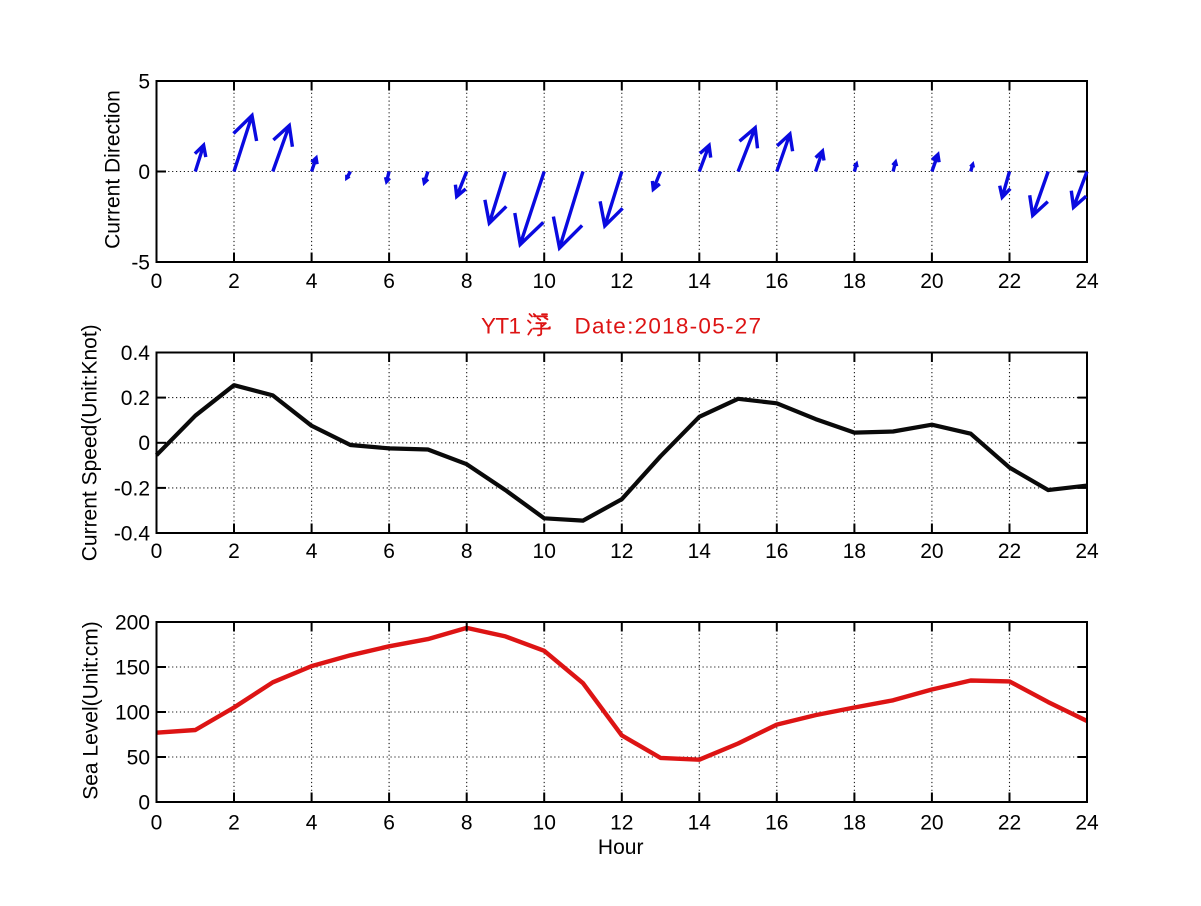 This screenshot has width=1201, height=906. I want to click on svg-text: Sea Level(Unit:cm), so click(91, 710).